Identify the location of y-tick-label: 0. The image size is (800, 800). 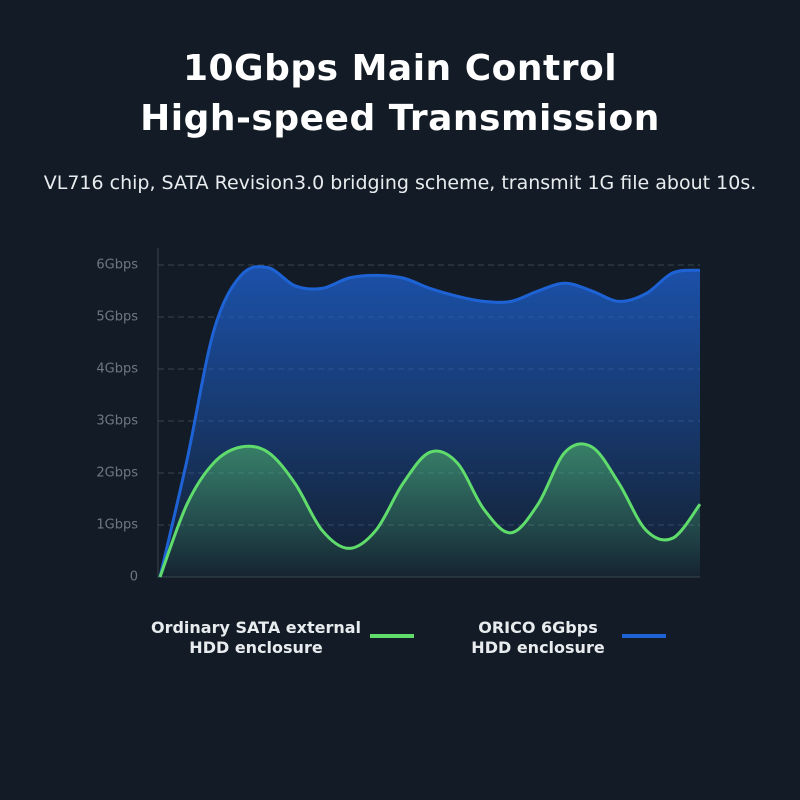
(134, 577).